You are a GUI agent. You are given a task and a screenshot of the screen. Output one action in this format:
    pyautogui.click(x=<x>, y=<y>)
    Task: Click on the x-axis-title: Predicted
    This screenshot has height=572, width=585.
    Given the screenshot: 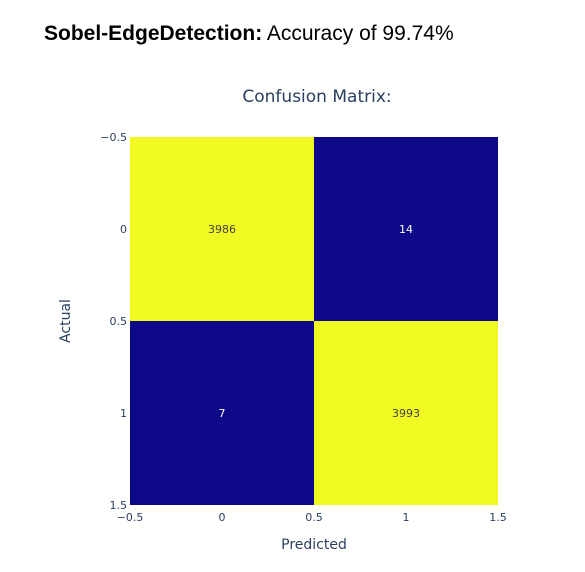 What is the action you would take?
    pyautogui.click(x=314, y=545)
    